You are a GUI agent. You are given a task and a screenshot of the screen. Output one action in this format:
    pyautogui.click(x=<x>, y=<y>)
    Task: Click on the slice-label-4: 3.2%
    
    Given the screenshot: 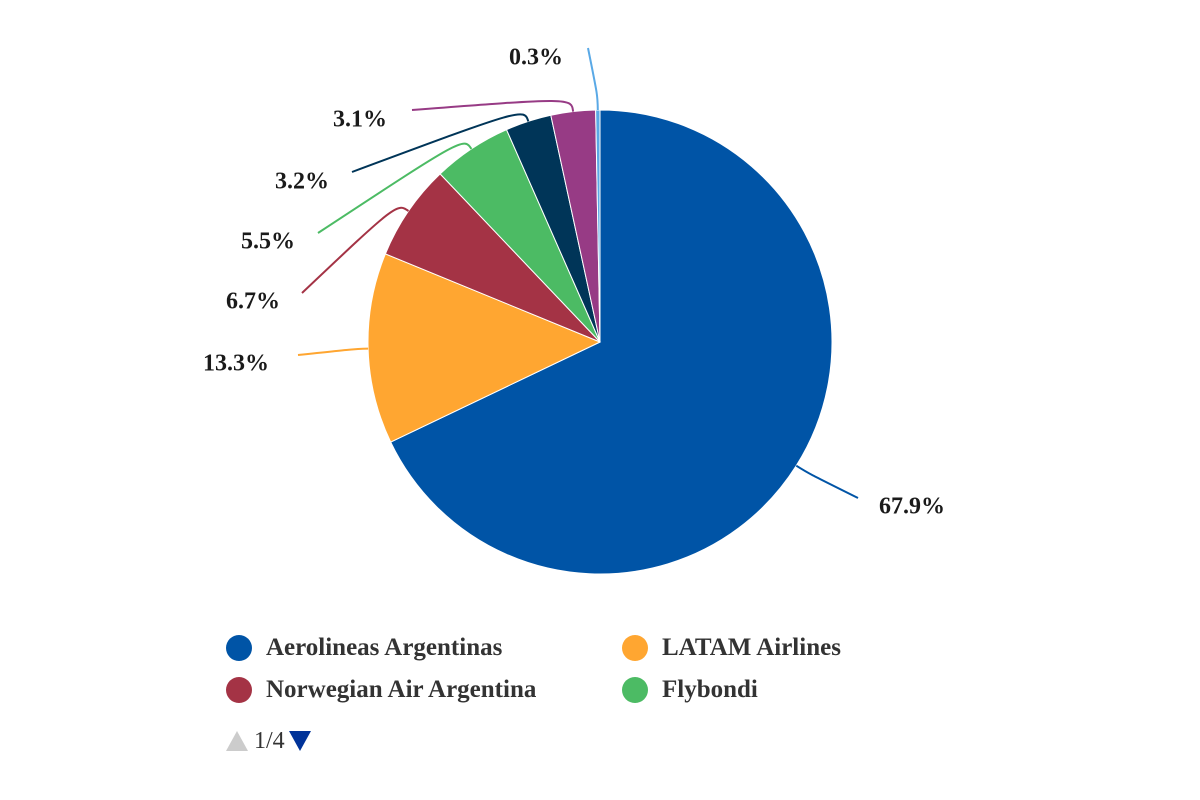 What is the action you would take?
    pyautogui.click(x=302, y=182)
    